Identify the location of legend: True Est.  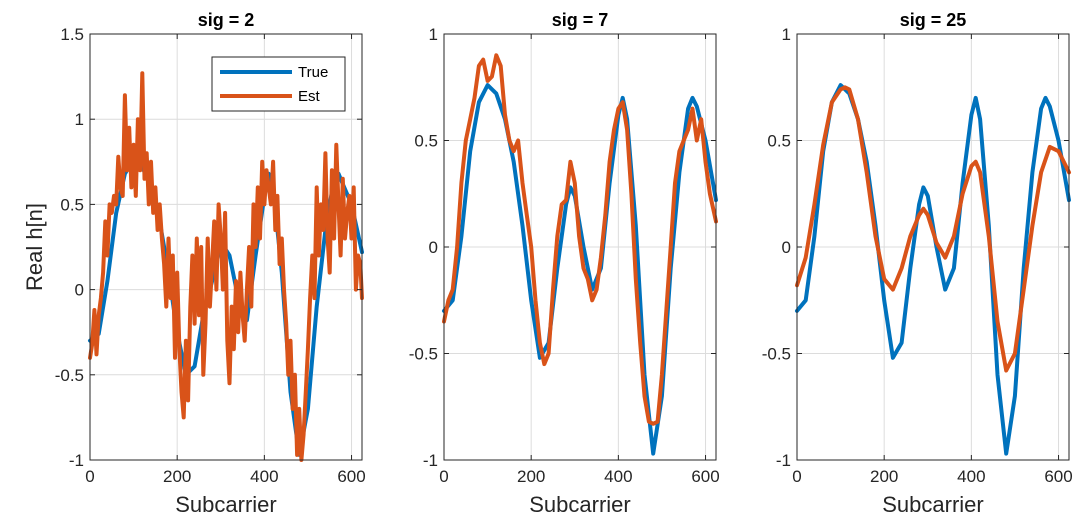
(278, 84).